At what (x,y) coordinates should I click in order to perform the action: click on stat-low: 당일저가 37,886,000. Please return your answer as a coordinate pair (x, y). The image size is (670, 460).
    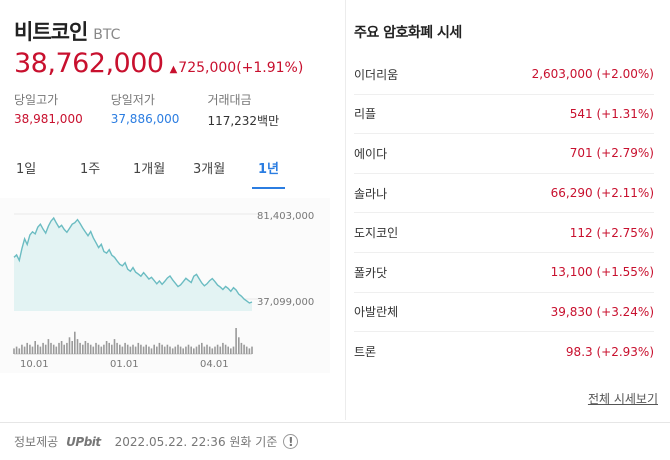
    Looking at the image, I should click on (145, 110).